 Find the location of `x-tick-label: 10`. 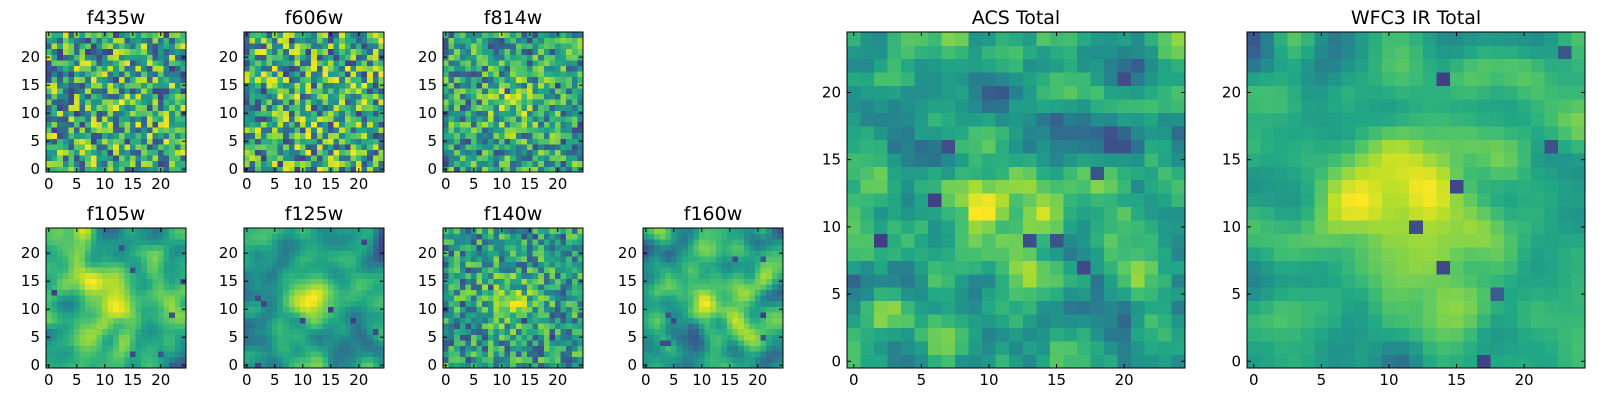

x-tick-label: 10 is located at coordinates (701, 380).